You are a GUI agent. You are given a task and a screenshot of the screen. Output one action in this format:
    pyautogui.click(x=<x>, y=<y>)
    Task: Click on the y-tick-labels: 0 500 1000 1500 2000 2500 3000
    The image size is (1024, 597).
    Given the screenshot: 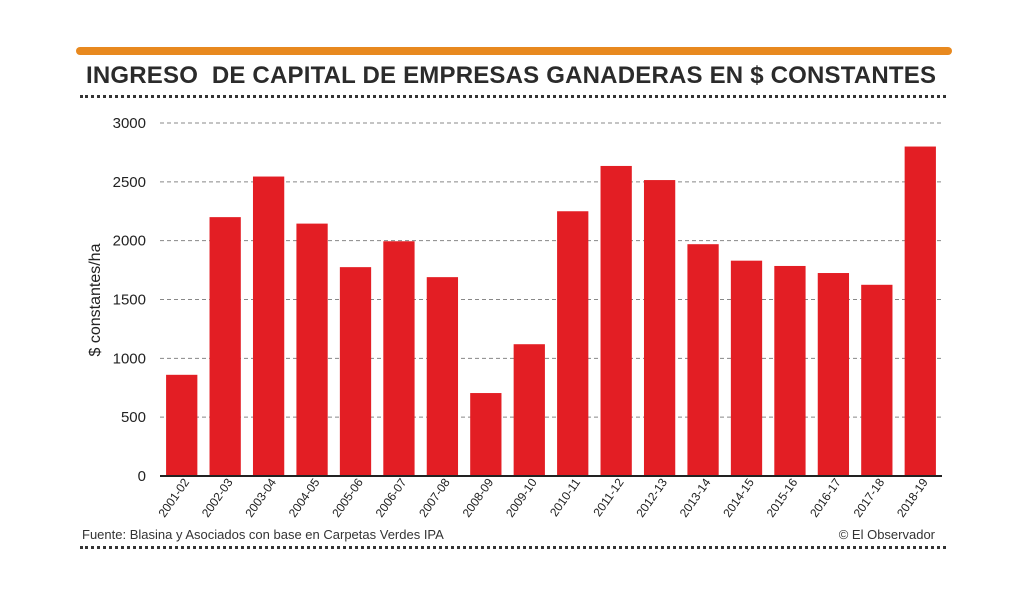 What is the action you would take?
    pyautogui.click(x=129, y=300)
    